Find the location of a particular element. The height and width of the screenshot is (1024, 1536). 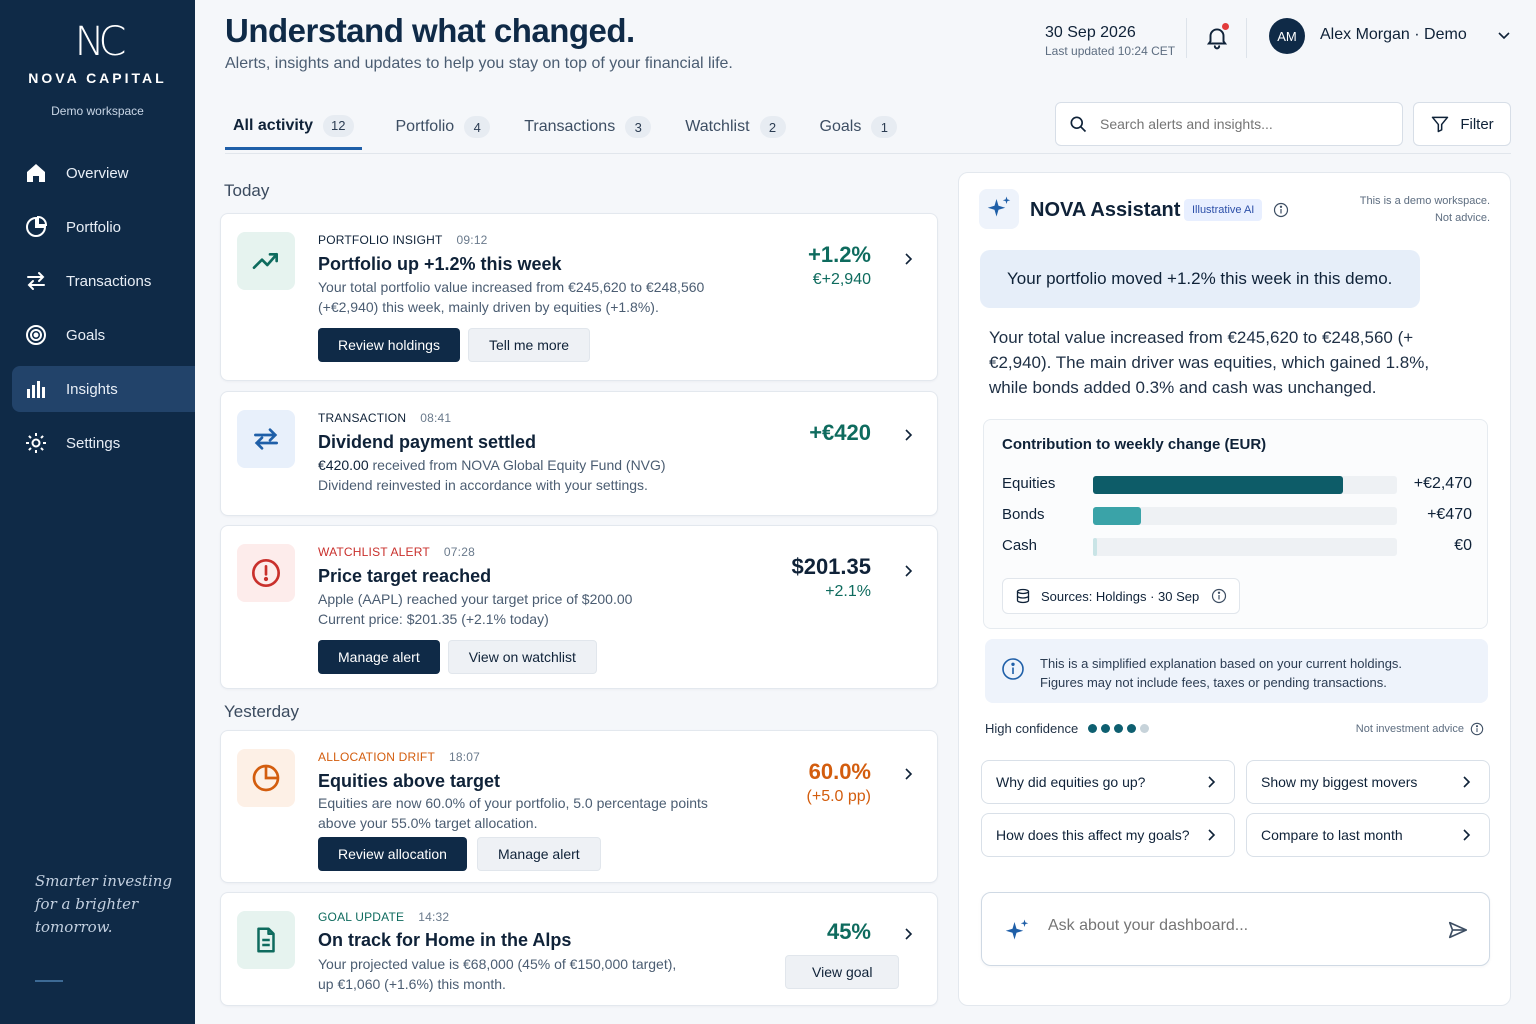

search-icon is located at coordinates (1078, 124).